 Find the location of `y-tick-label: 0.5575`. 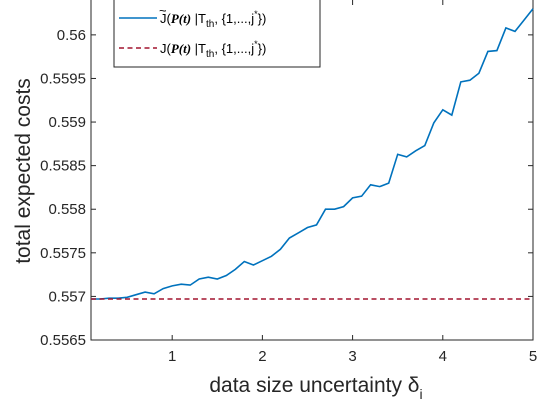

y-tick-label: 0.5575 is located at coordinates (63, 253).